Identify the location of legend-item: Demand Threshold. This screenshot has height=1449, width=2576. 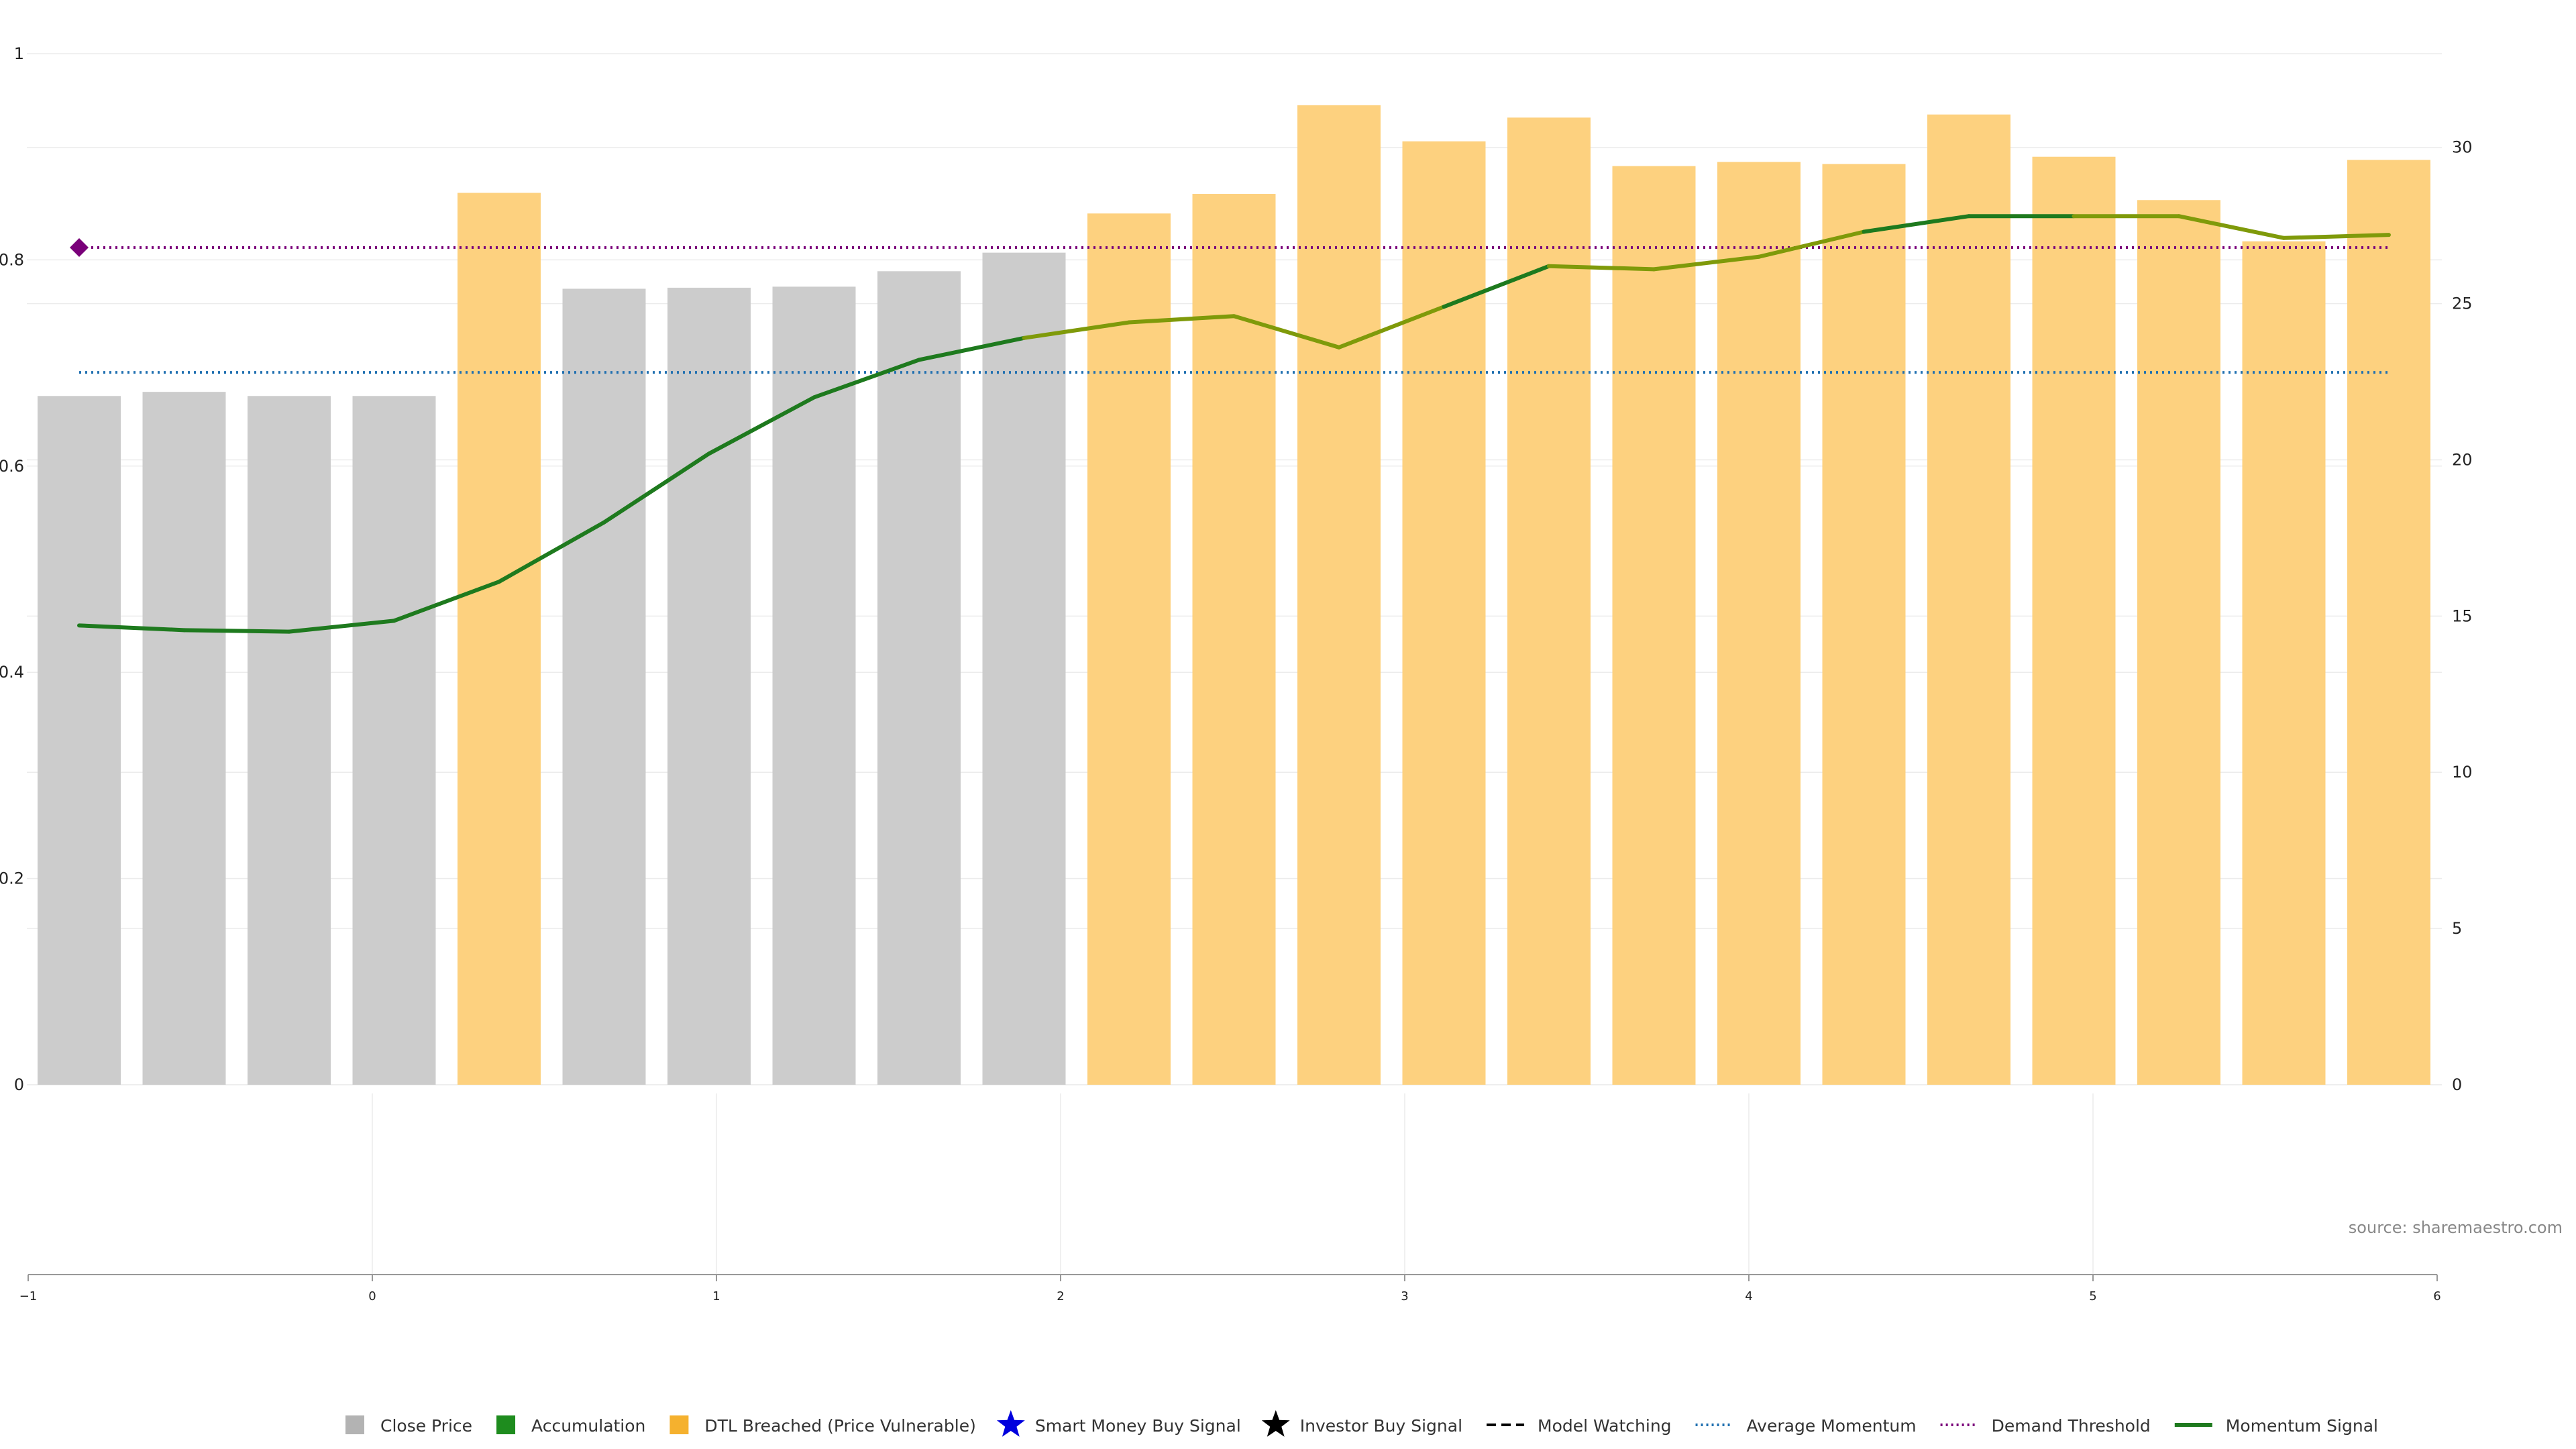
(2045, 1426).